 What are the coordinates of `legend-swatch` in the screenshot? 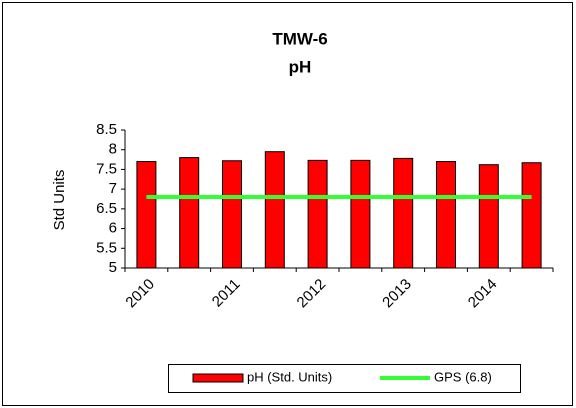 It's located at (218, 378).